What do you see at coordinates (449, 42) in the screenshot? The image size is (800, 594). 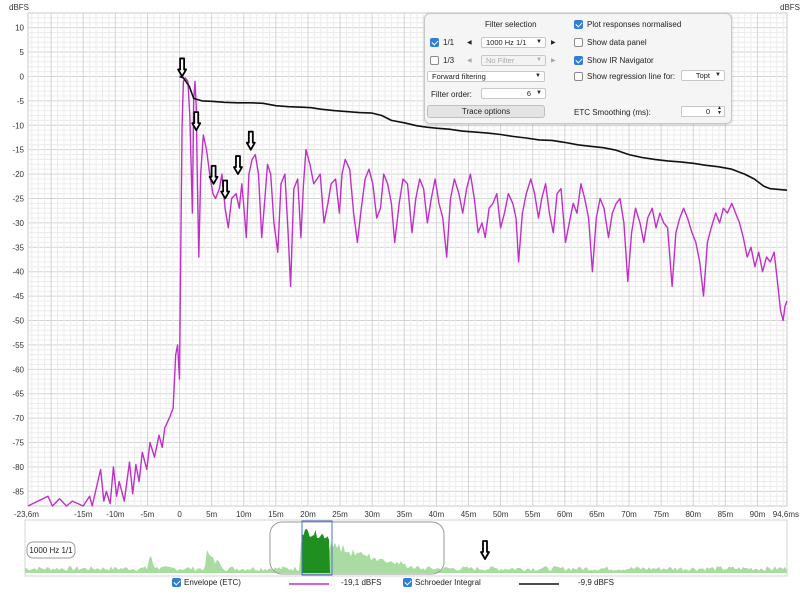 I see `octave-1-1-label: 1/1` at bounding box center [449, 42].